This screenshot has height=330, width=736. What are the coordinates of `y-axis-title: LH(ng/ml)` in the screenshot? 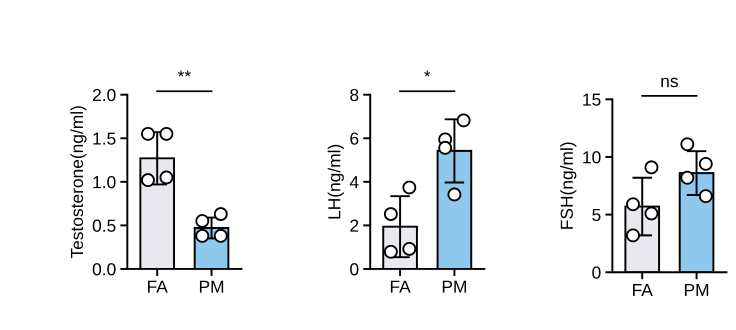 It's located at (336, 181).